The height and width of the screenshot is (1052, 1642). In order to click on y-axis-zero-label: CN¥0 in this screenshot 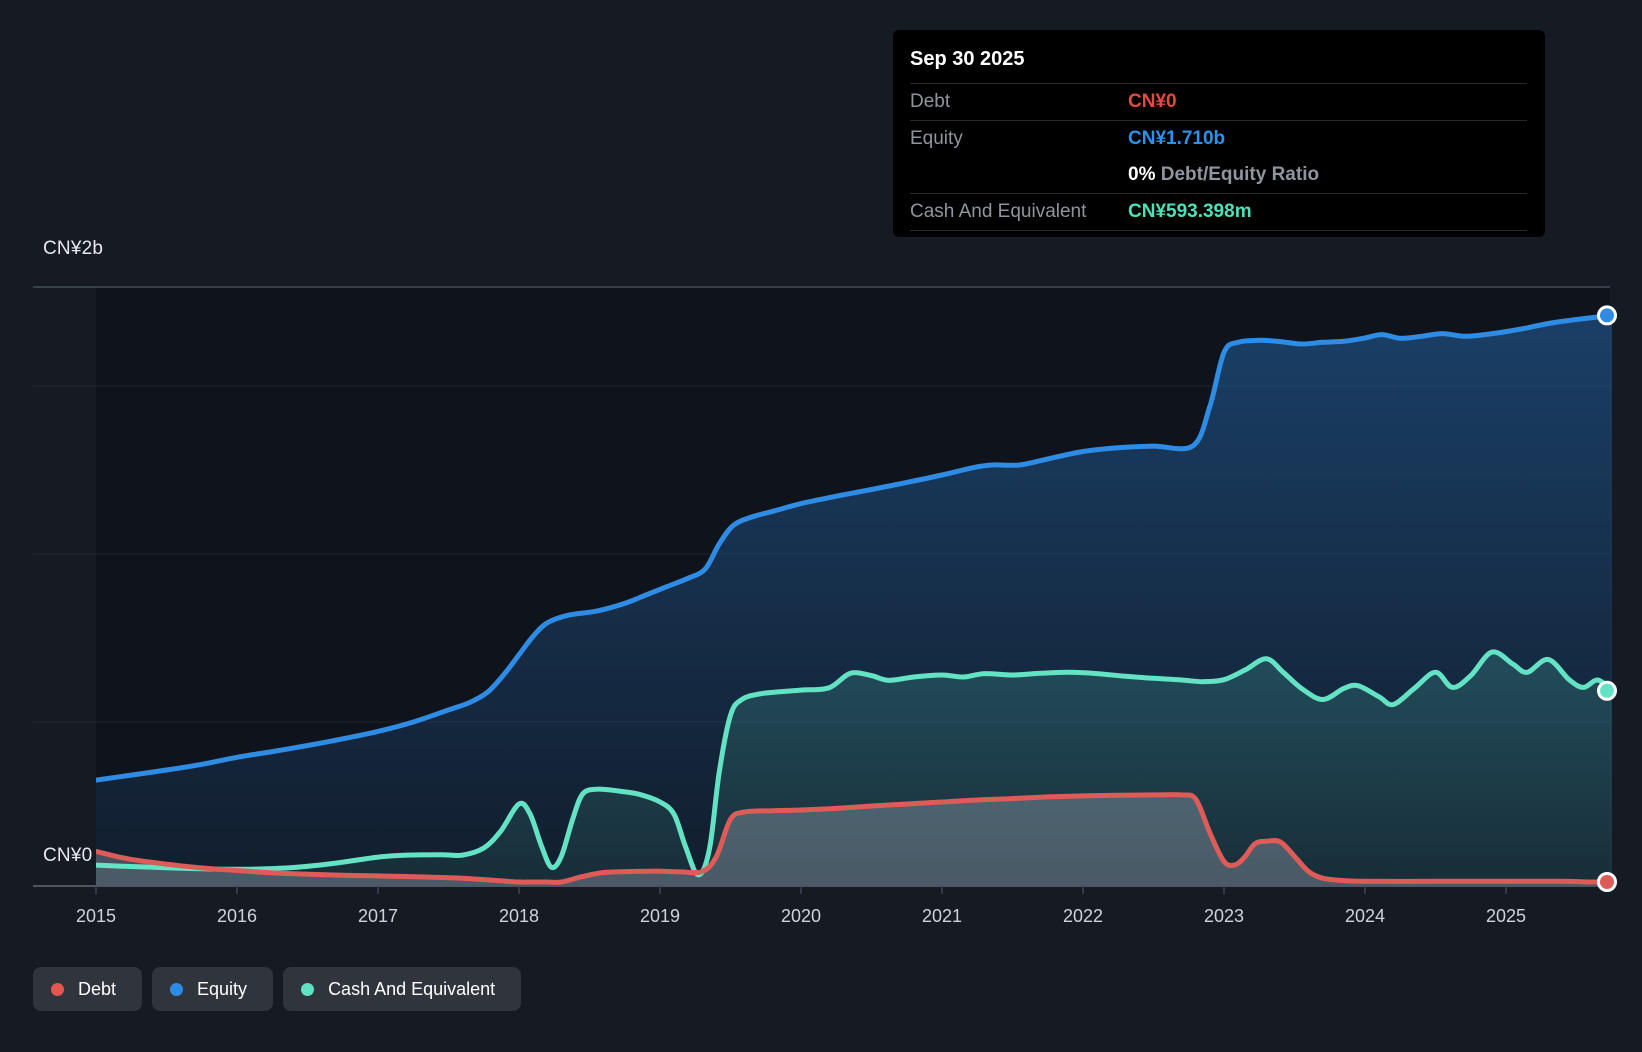, I will do `click(68, 855)`.